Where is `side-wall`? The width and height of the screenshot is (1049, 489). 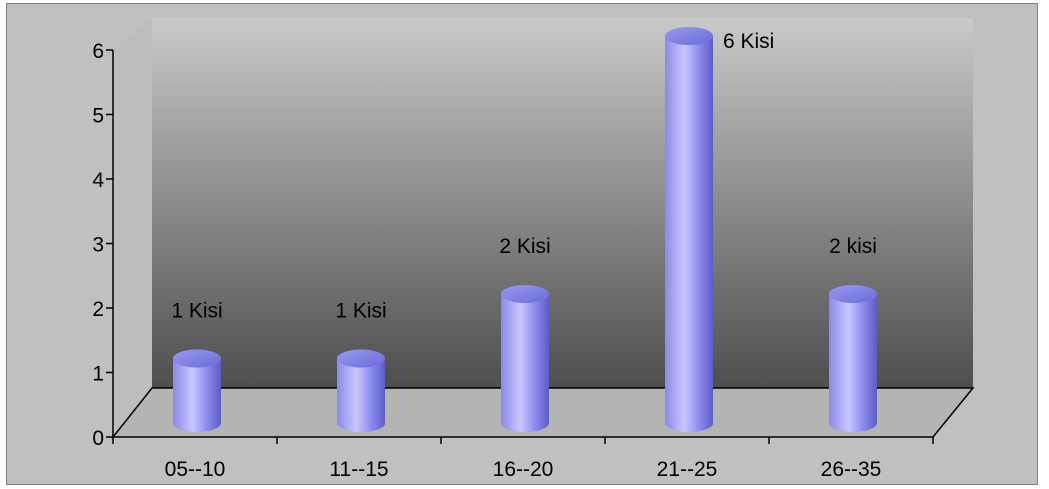 side-wall is located at coordinates (132, 227).